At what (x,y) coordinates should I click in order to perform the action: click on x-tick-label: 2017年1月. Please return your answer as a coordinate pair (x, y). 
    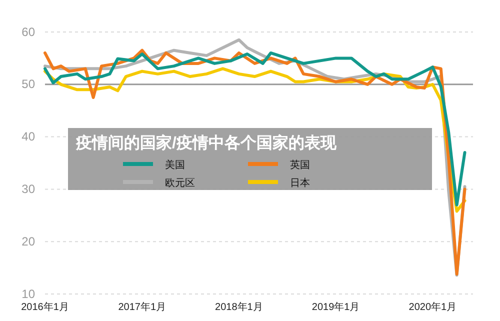
    Looking at the image, I should click on (142, 307).